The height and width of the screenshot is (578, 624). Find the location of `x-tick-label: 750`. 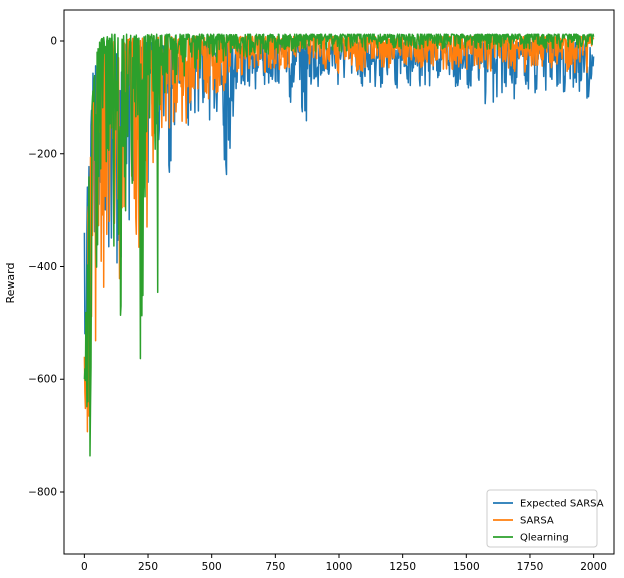

x-tick-label: 750 is located at coordinates (275, 567).